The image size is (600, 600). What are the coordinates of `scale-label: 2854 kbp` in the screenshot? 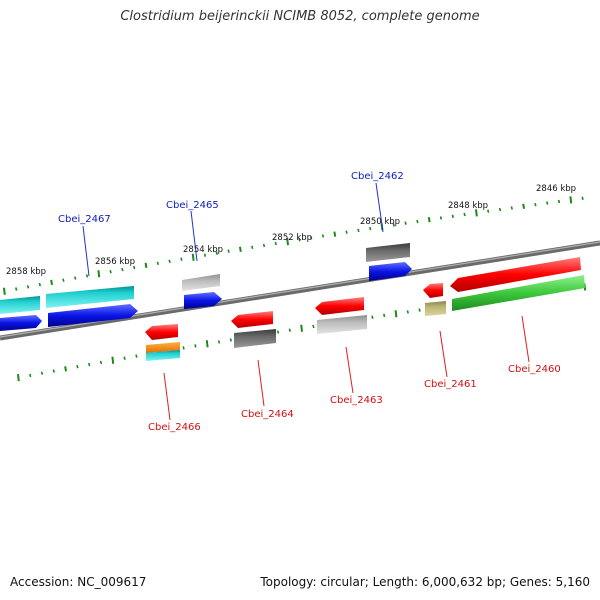 It's located at (203, 250).